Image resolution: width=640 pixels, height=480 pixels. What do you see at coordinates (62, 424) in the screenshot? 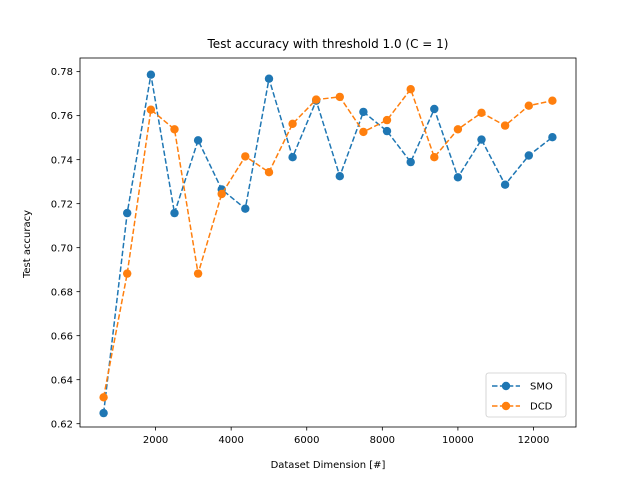
I see `y-tick-label: 0.62` at bounding box center [62, 424].